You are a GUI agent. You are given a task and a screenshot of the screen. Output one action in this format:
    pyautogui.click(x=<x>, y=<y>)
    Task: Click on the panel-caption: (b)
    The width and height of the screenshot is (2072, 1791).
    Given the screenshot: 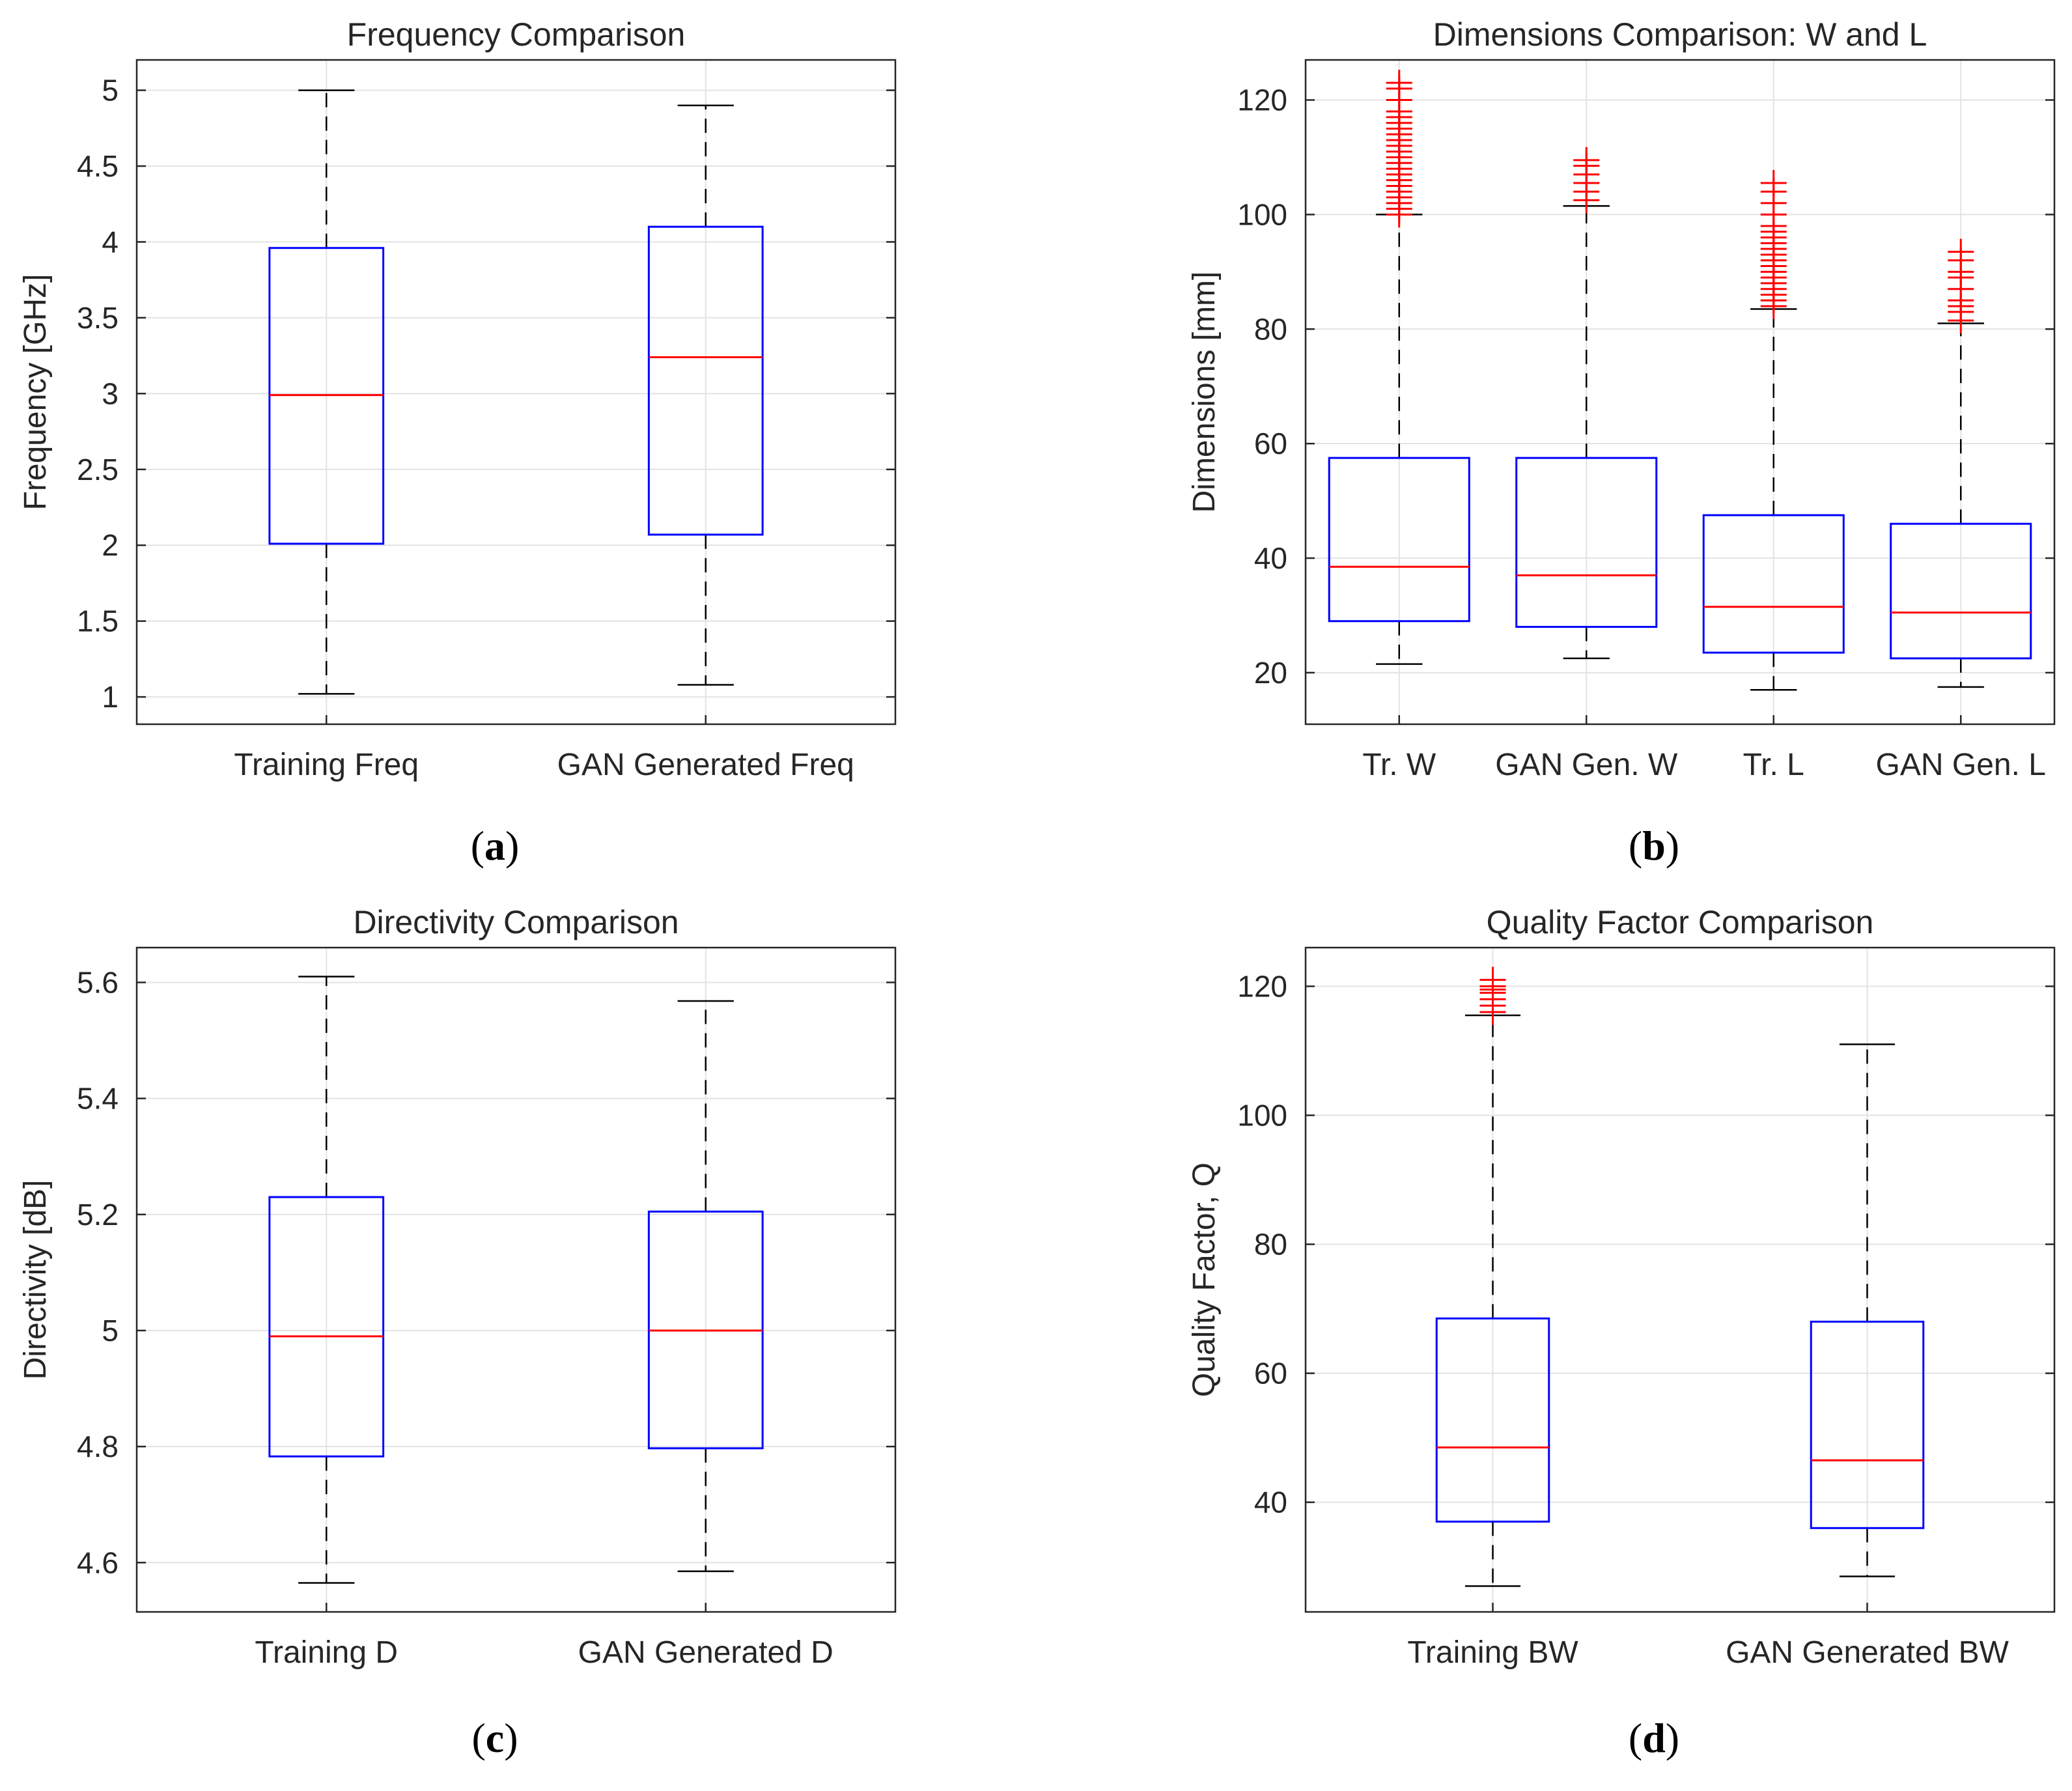 What is the action you would take?
    pyautogui.click(x=1654, y=846)
    